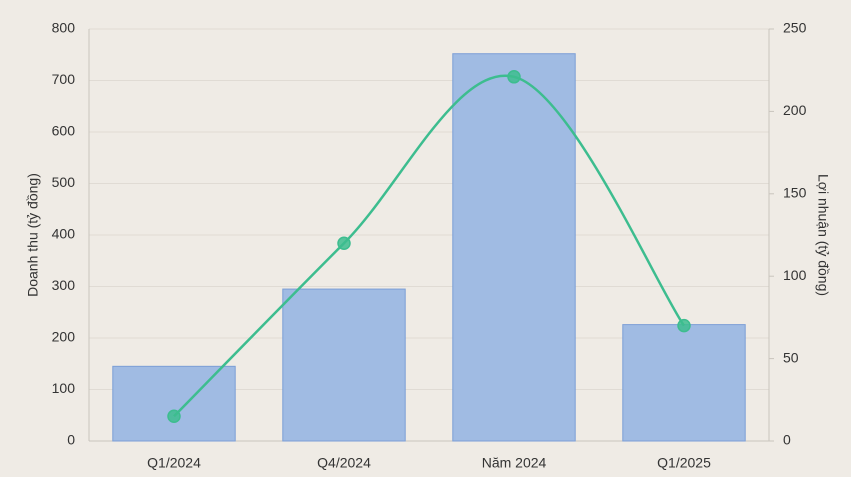  What do you see at coordinates (795, 275) in the screenshot?
I see `y2-tick-label: 100` at bounding box center [795, 275].